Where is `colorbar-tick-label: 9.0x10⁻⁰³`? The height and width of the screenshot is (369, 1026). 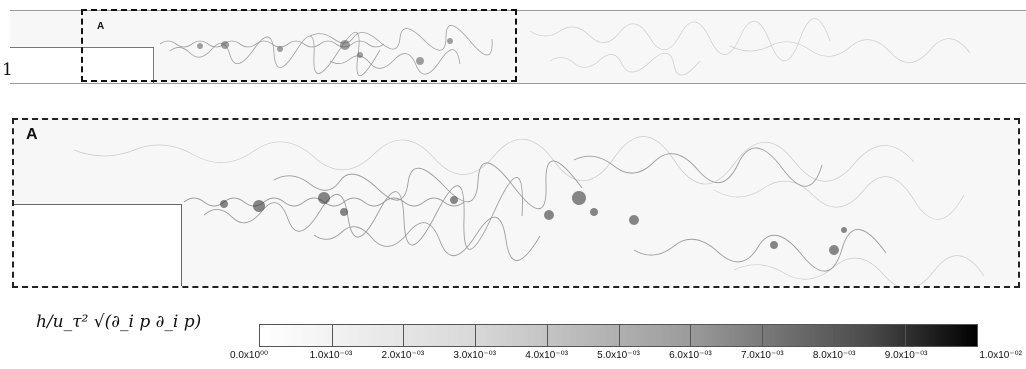
colorbar-tick-label: 9.0x10⁻⁰³ is located at coordinates (906, 355).